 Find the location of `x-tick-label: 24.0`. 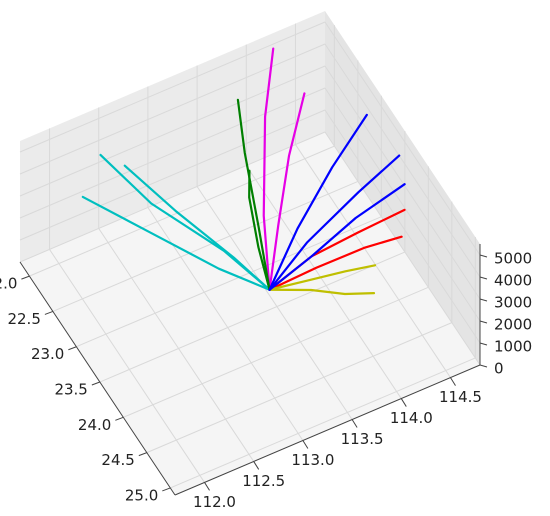

x-tick-label: 24.0 is located at coordinates (94, 425).